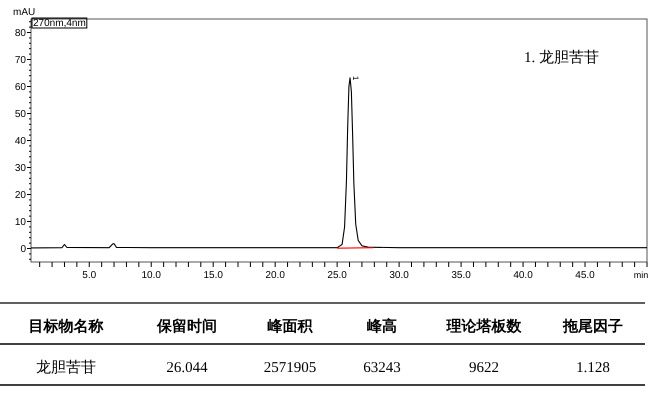 Image resolution: width=655 pixels, height=394 pixels. What do you see at coordinates (24, 12) in the screenshot?
I see `y-axis-title: mAU` at bounding box center [24, 12].